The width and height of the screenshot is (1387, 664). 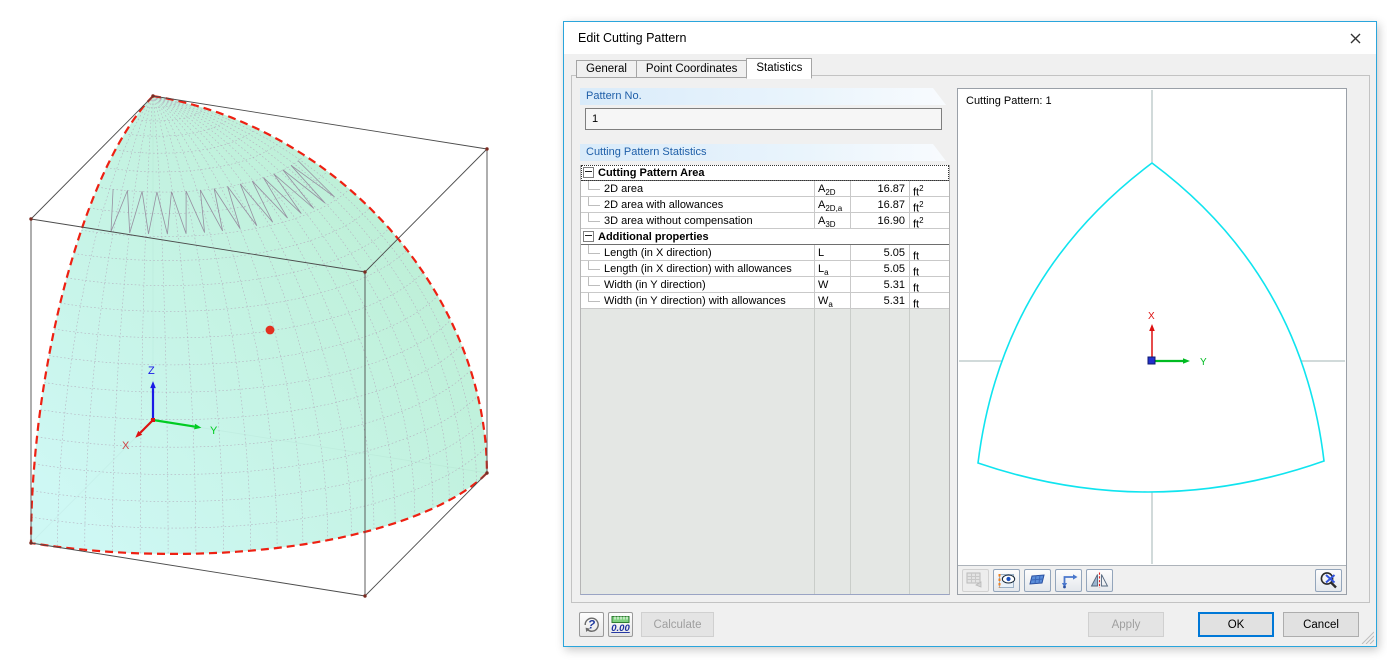 I want to click on help-icon: ?, so click(x=591, y=625).